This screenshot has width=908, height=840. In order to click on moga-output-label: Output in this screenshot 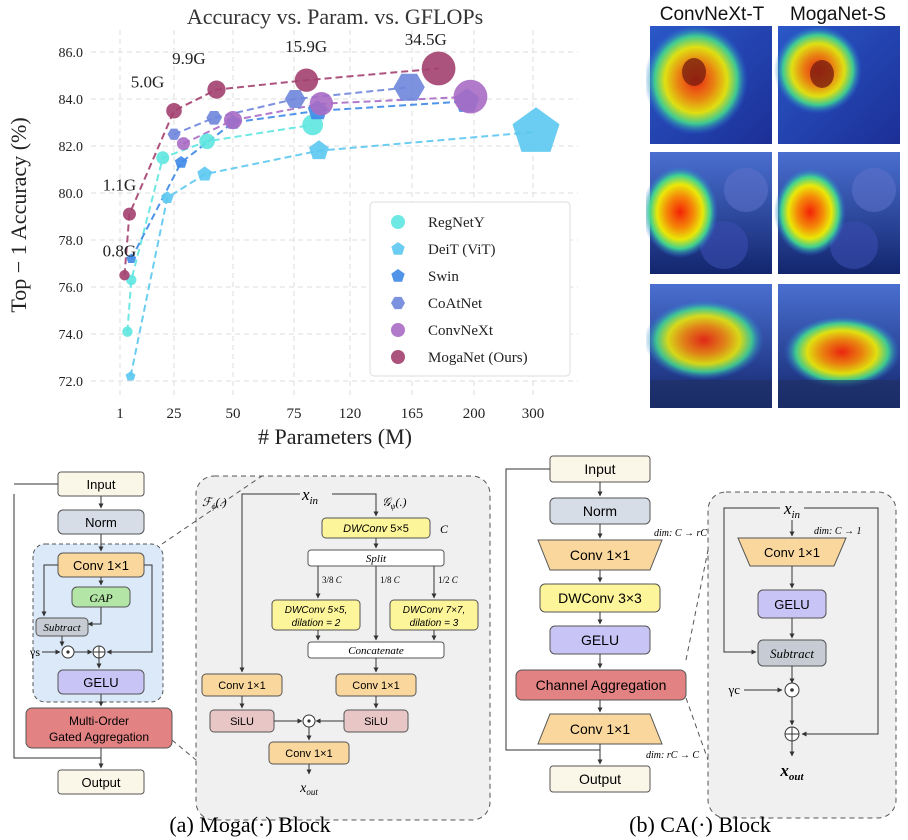, I will do `click(100, 782)`.